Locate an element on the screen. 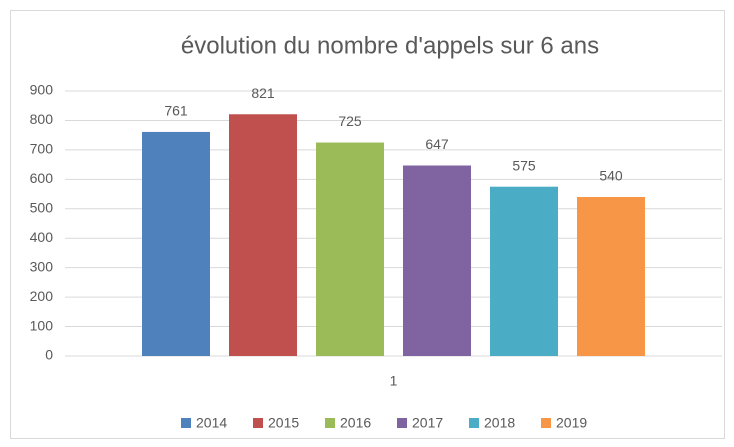 This screenshot has width=734, height=447. y-tick-label: 100 is located at coordinates (42, 325).